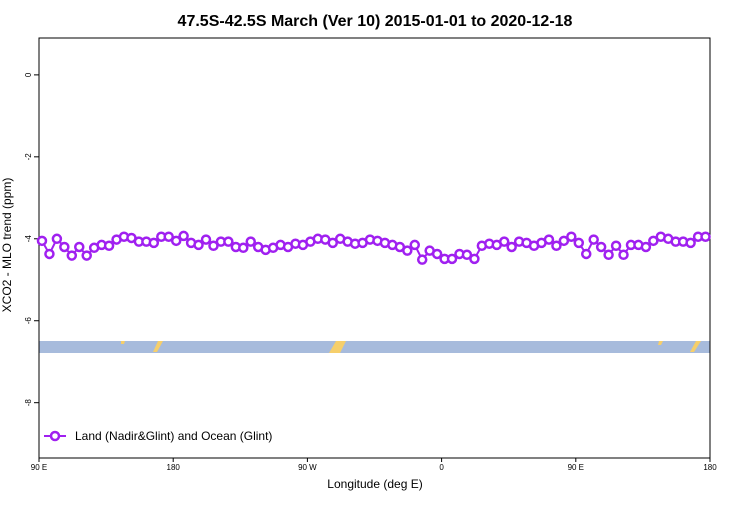 Image resolution: width=750 pixels, height=505 pixels. Describe the element at coordinates (28, 321) in the screenshot. I see `y-tick-label: -6` at that location.